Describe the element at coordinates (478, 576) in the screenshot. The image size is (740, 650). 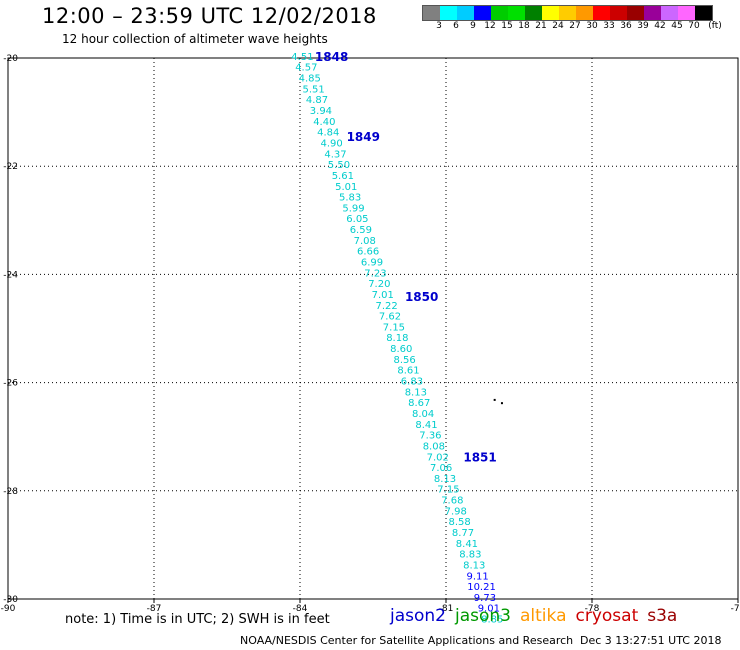
I see `data-point-label: 9.11` at that location.